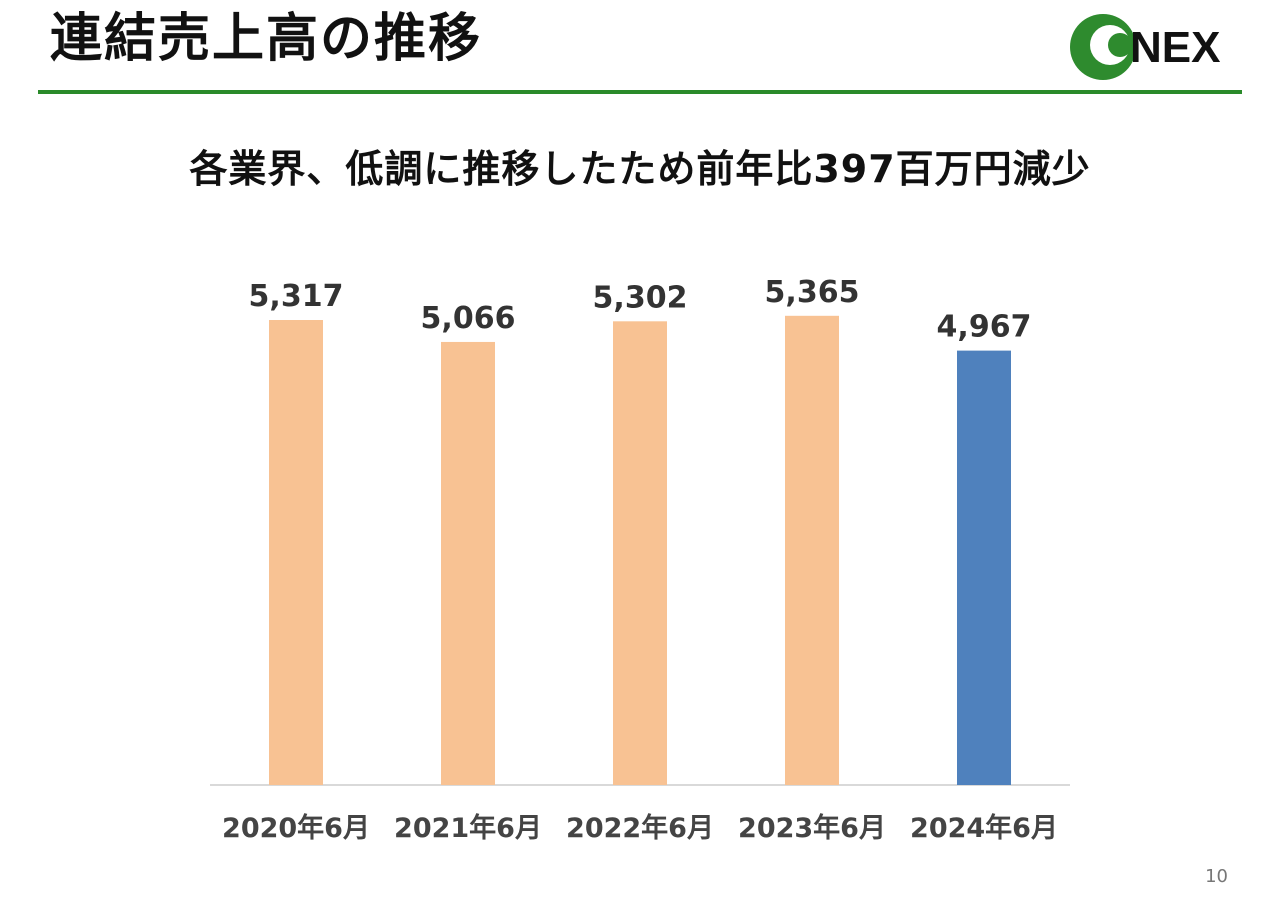  Describe the element at coordinates (640, 828) in the screenshot. I see `x-tick-label-2: 2022年6月` at that location.